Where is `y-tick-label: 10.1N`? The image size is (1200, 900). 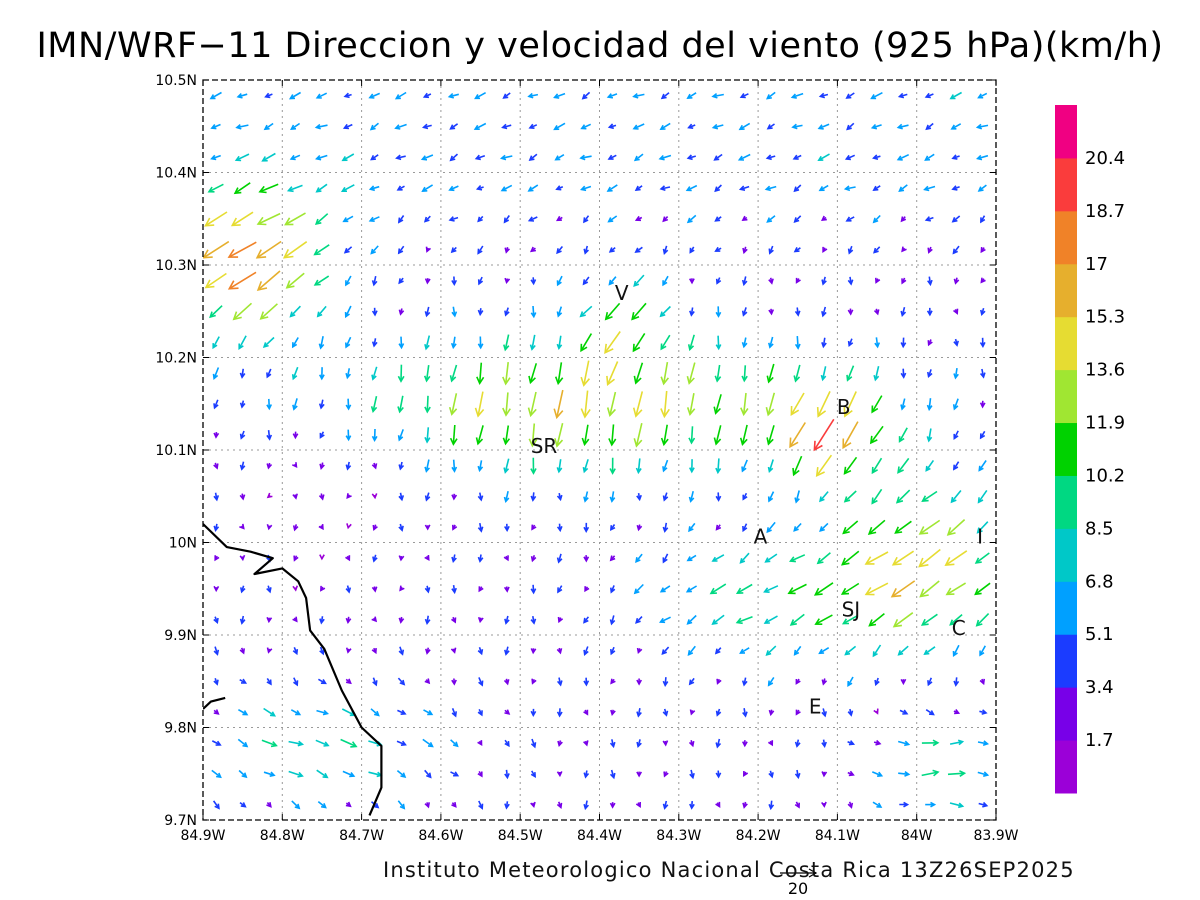 y-tick-label: 10.1N is located at coordinates (176, 451).